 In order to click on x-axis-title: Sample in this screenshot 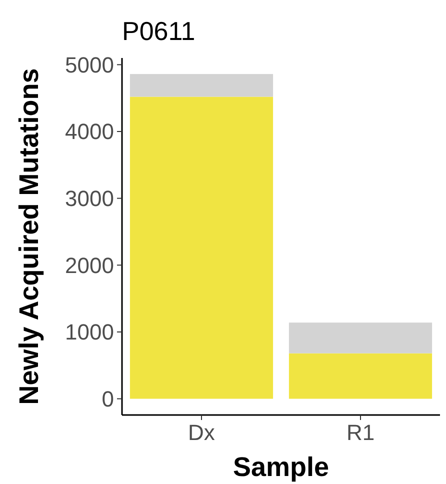, I will do `click(281, 467)`.